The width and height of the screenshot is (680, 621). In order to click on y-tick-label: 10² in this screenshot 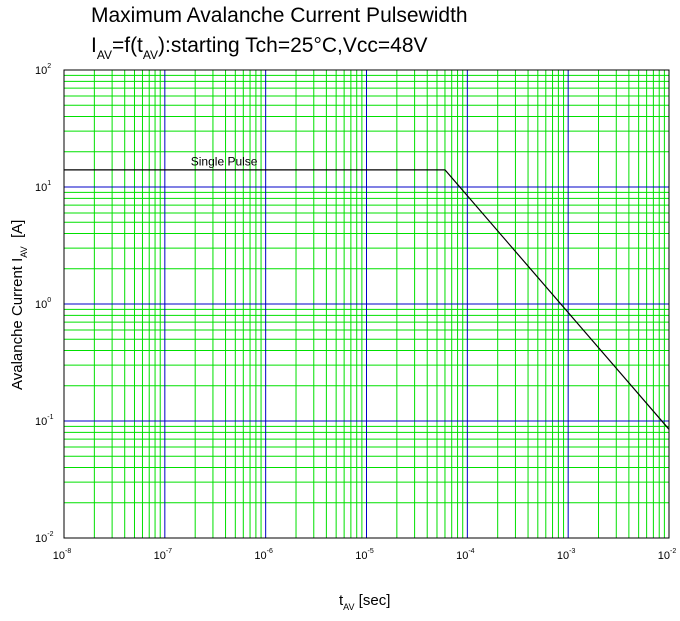, I will do `click(43, 70)`.